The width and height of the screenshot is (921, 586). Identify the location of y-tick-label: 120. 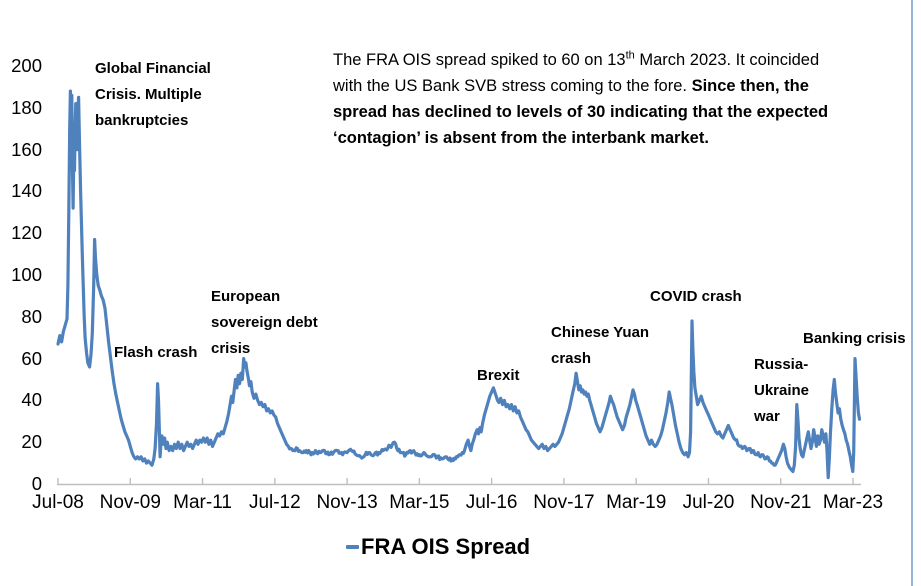
(26, 233).